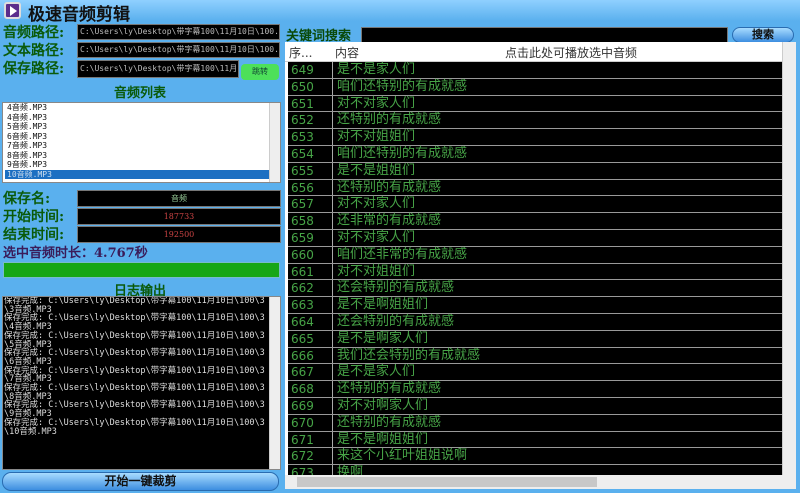  What do you see at coordinates (27, 136) in the screenshot?
I see `audio-list-item: 6音频.MP3` at bounding box center [27, 136].